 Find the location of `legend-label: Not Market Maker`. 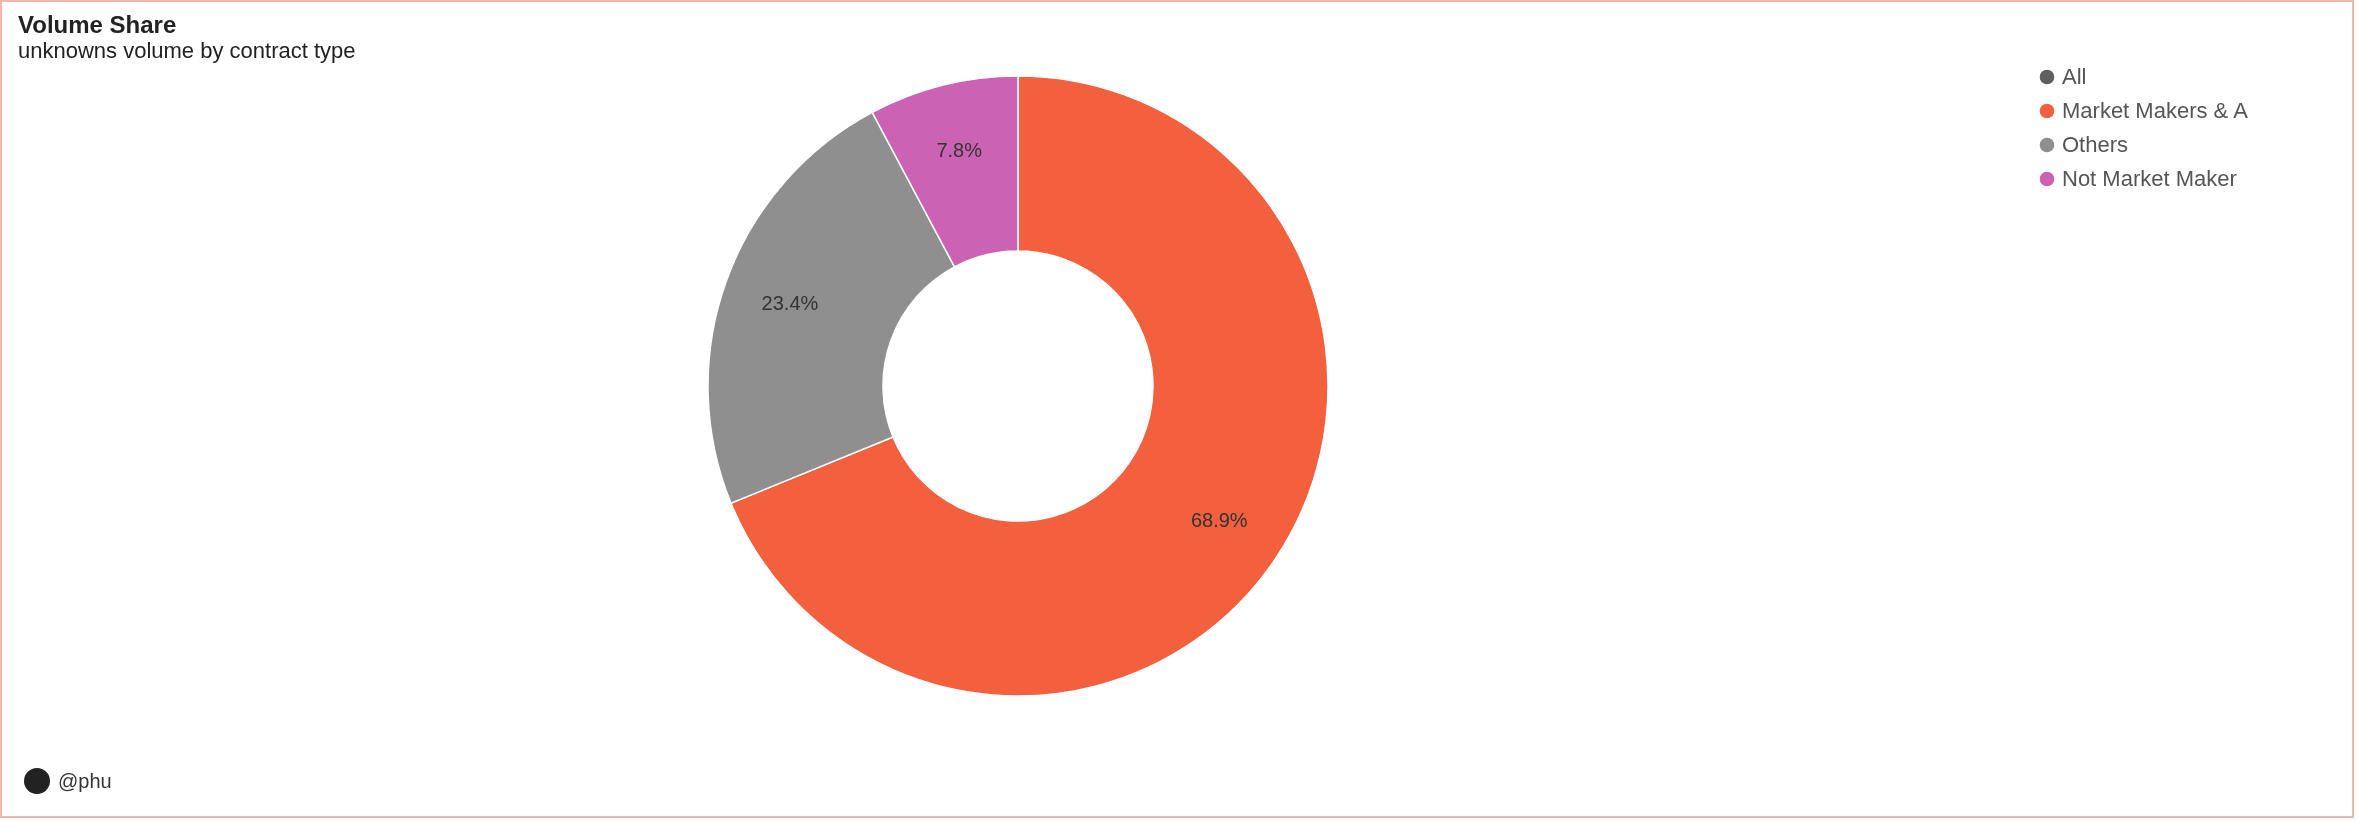

legend-label: Not Market Maker is located at coordinates (2149, 178).